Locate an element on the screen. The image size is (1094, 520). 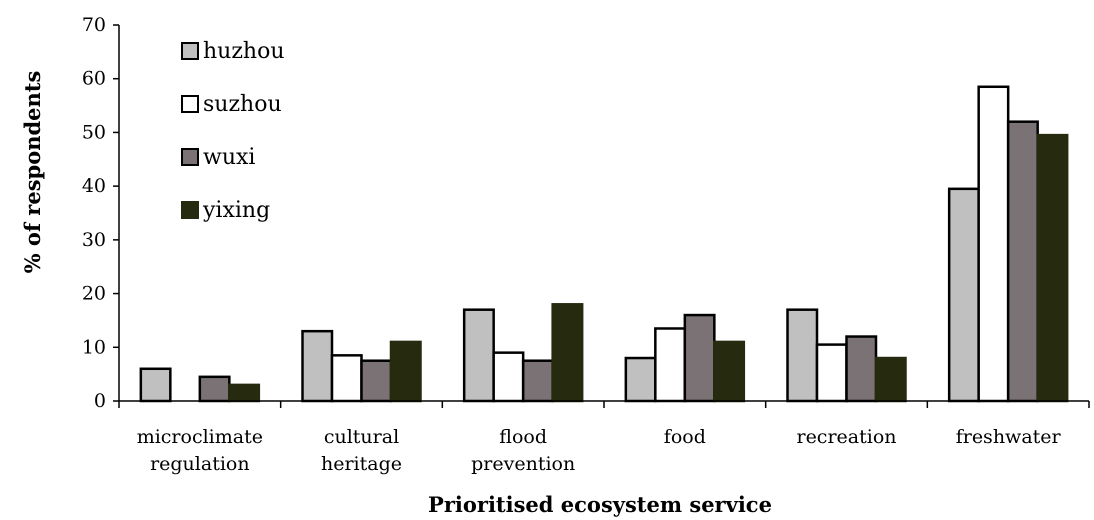
y-axis-title: % of respondents is located at coordinates (32, 172).